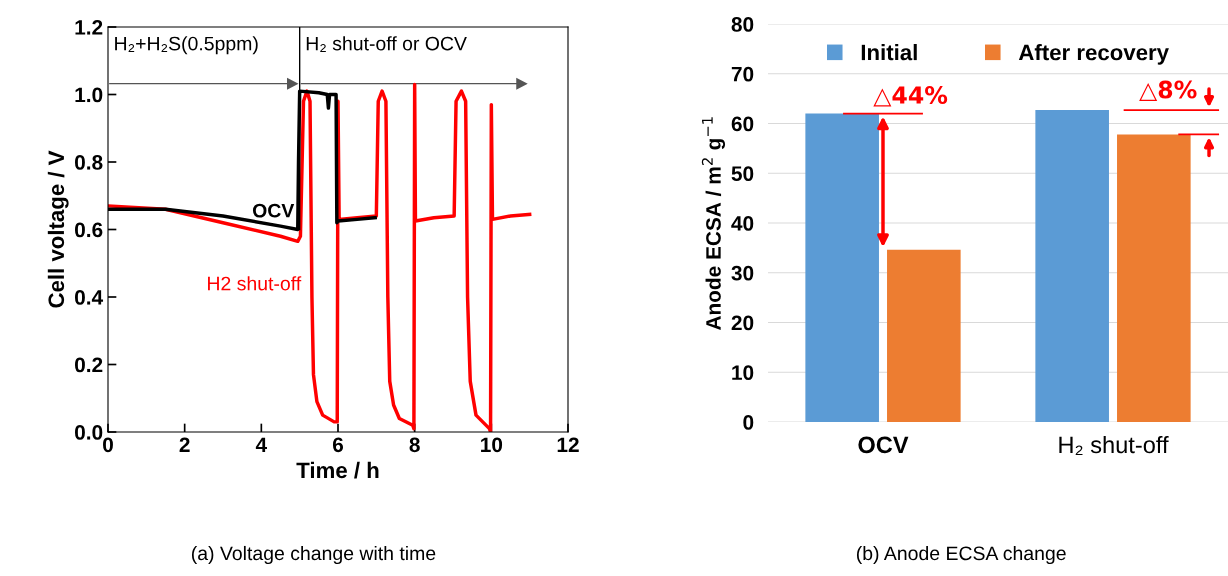 The image size is (1228, 576). I want to click on y-tick-label: 10, so click(743, 372).